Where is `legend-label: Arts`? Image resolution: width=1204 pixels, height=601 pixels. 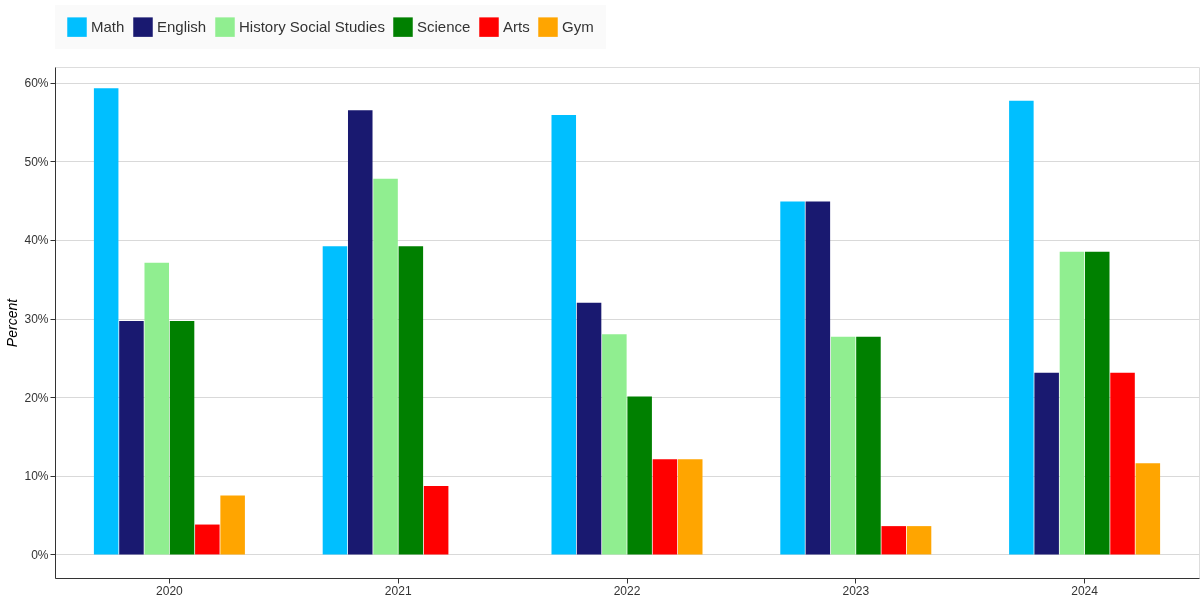
legend-label: Arts is located at coordinates (516, 27).